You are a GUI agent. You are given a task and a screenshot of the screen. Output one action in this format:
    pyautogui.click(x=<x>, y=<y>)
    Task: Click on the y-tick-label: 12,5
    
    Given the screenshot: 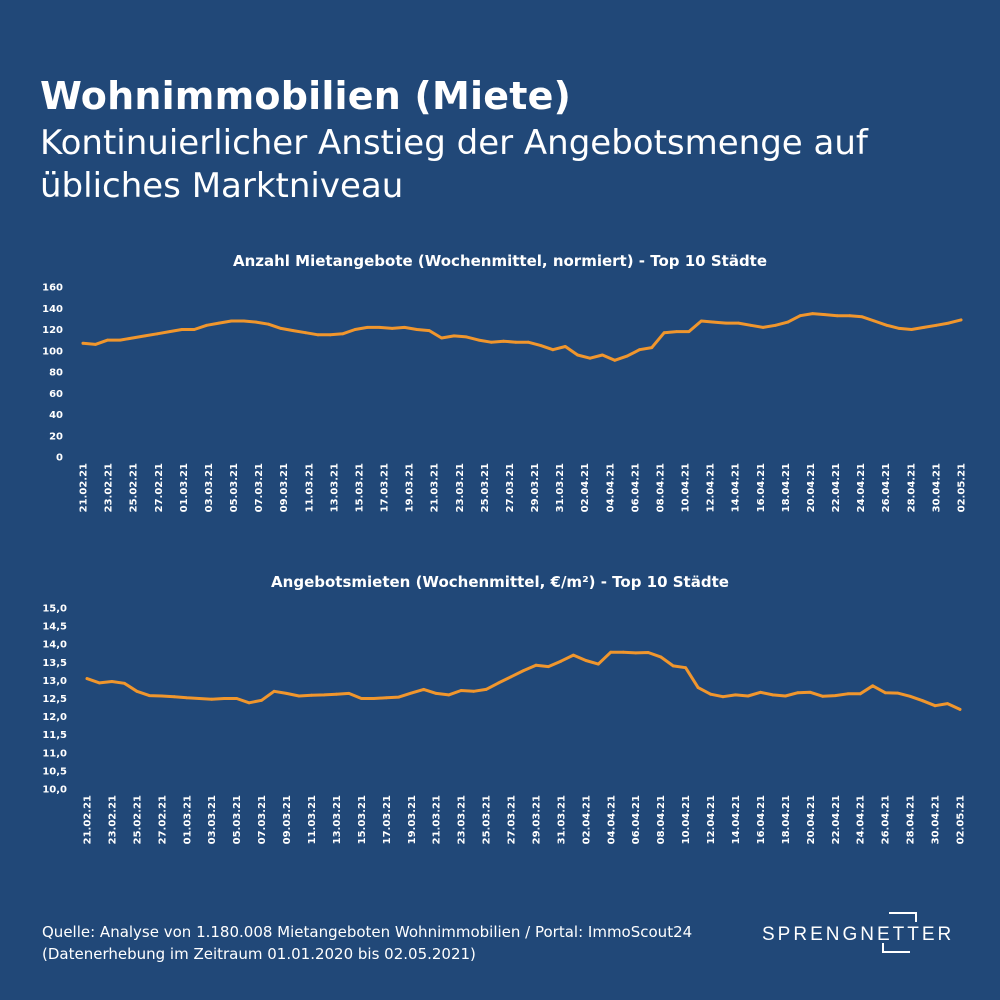 What is the action you would take?
    pyautogui.click(x=54, y=699)
    